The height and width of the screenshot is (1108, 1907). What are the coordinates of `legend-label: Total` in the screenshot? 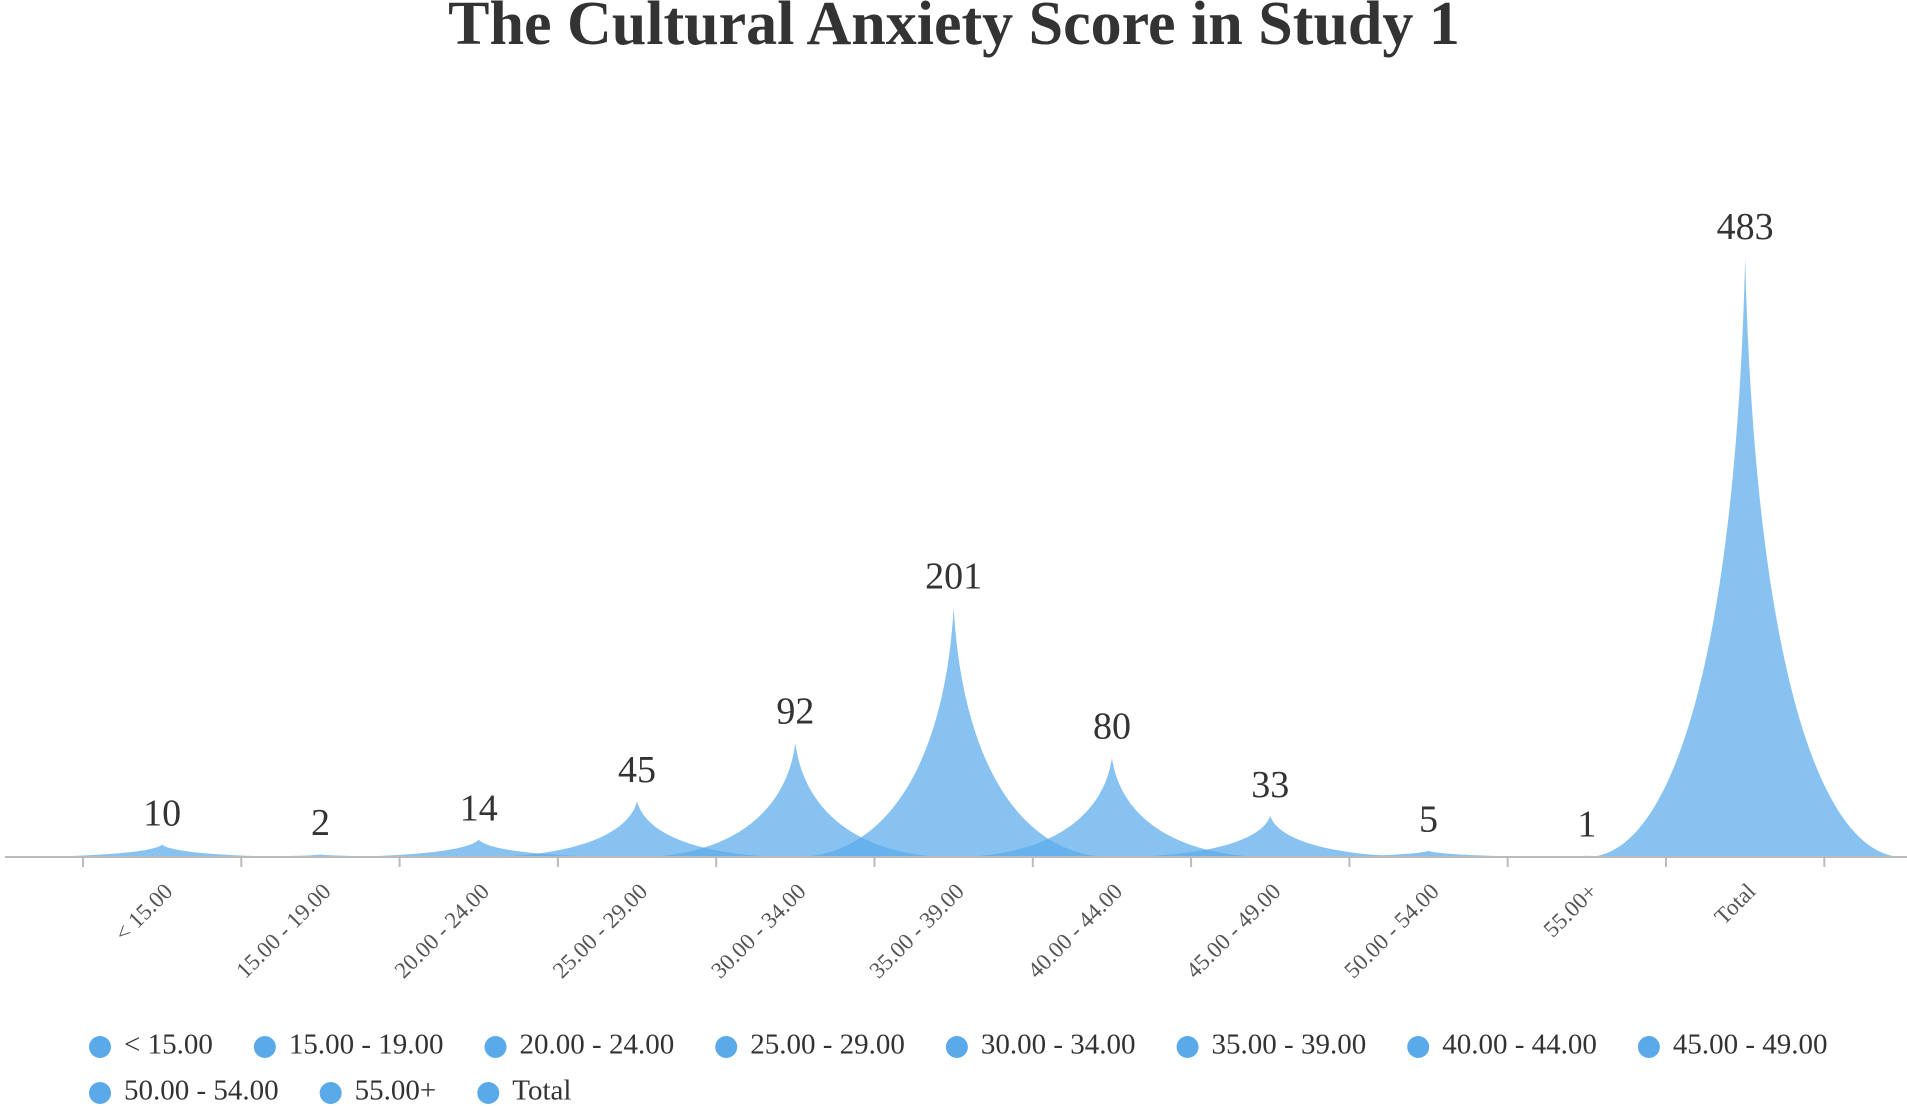 It's located at (541, 1091).